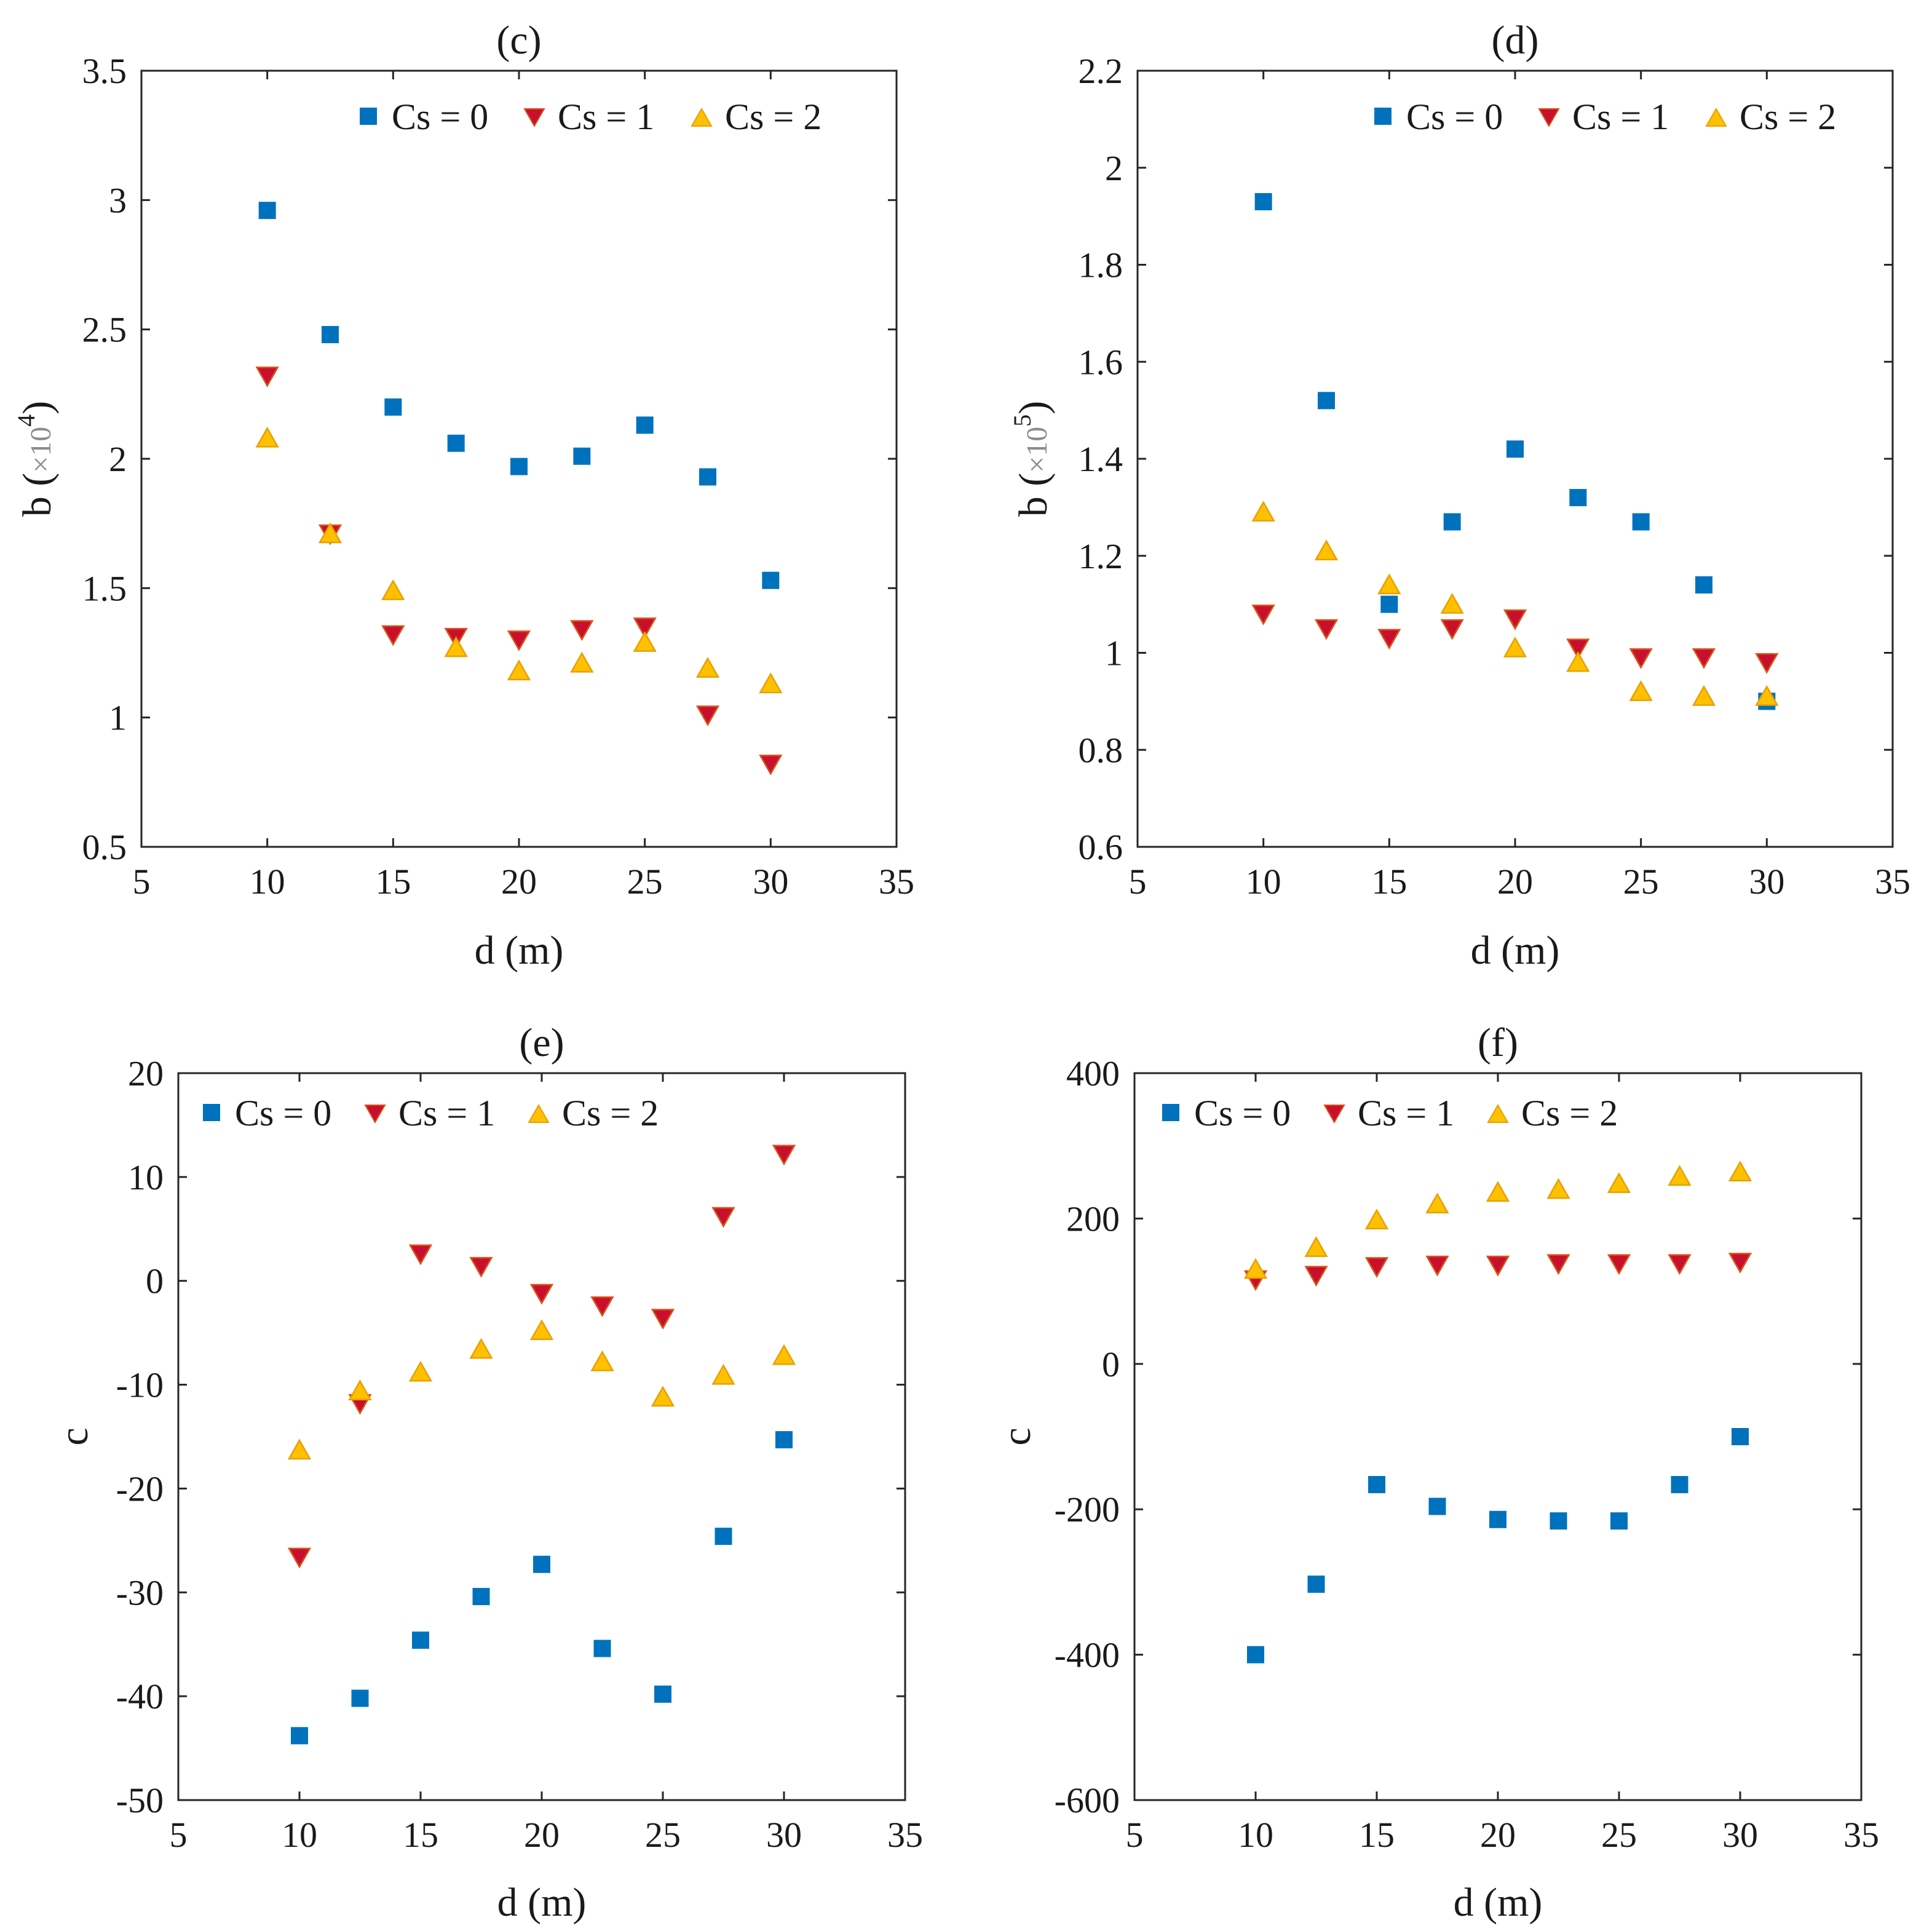 The image size is (1932, 1928). Describe the element at coordinates (1087, 1800) in the screenshot. I see `y-tick-label: -600` at that location.